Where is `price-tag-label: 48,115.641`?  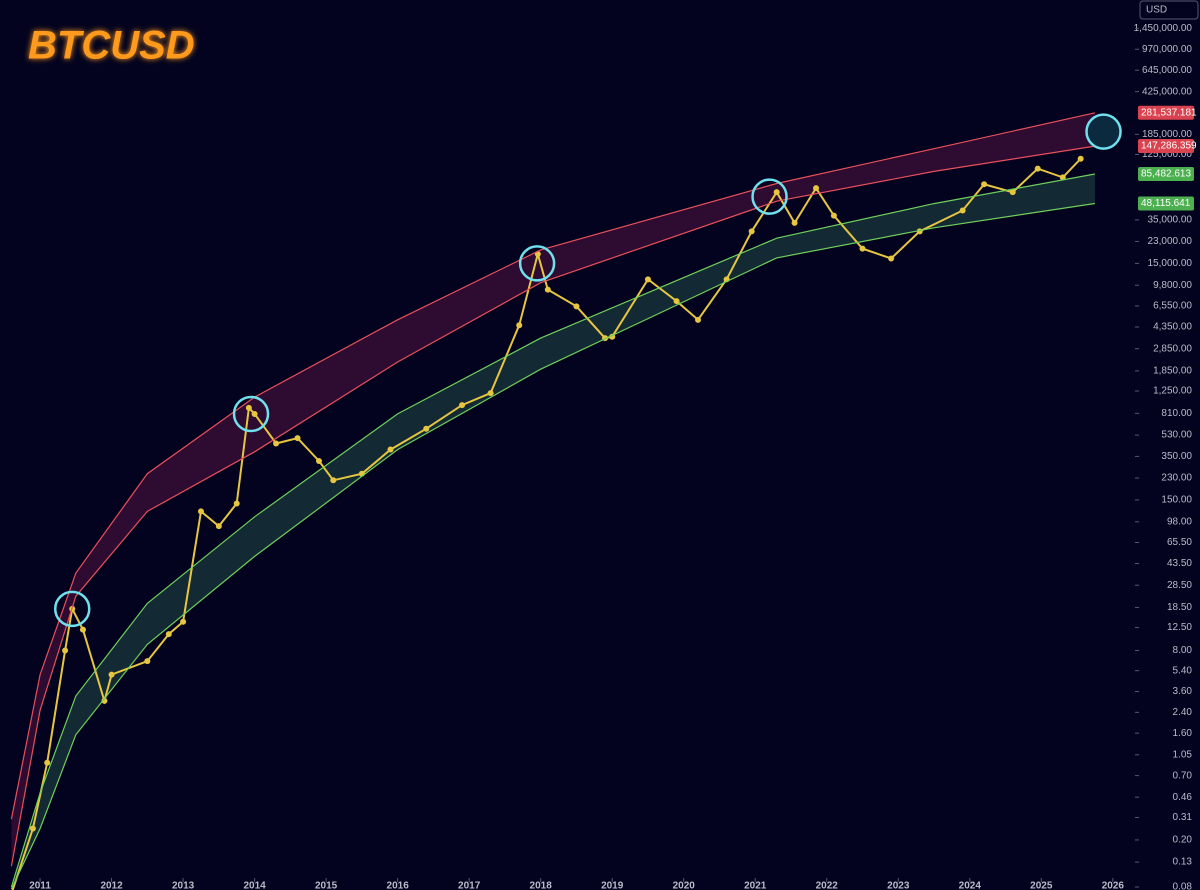
price-tag-label: 48,115.641 is located at coordinates (1166, 203).